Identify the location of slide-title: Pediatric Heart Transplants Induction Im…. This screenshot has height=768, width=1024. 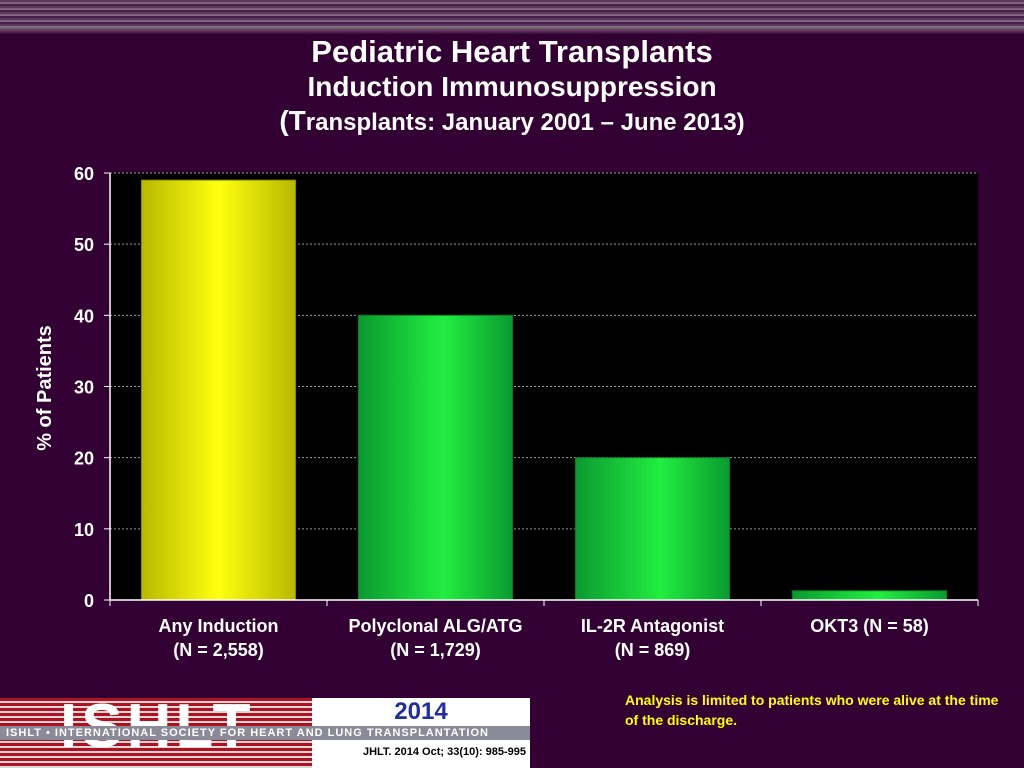
(512, 87).